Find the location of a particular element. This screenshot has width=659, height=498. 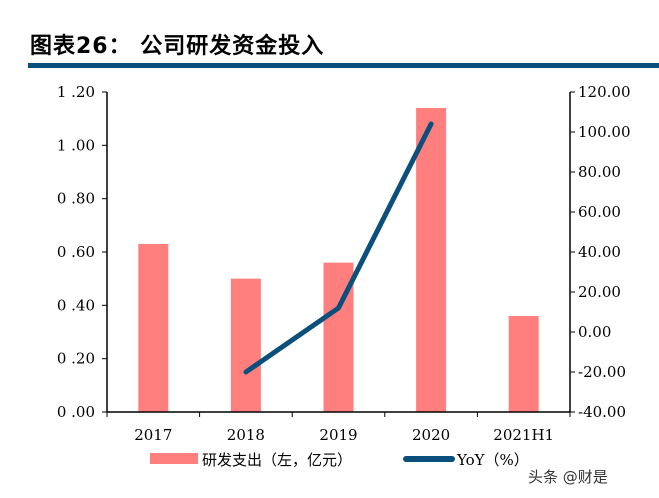

right-tick-label: 20.00 is located at coordinates (599, 292).